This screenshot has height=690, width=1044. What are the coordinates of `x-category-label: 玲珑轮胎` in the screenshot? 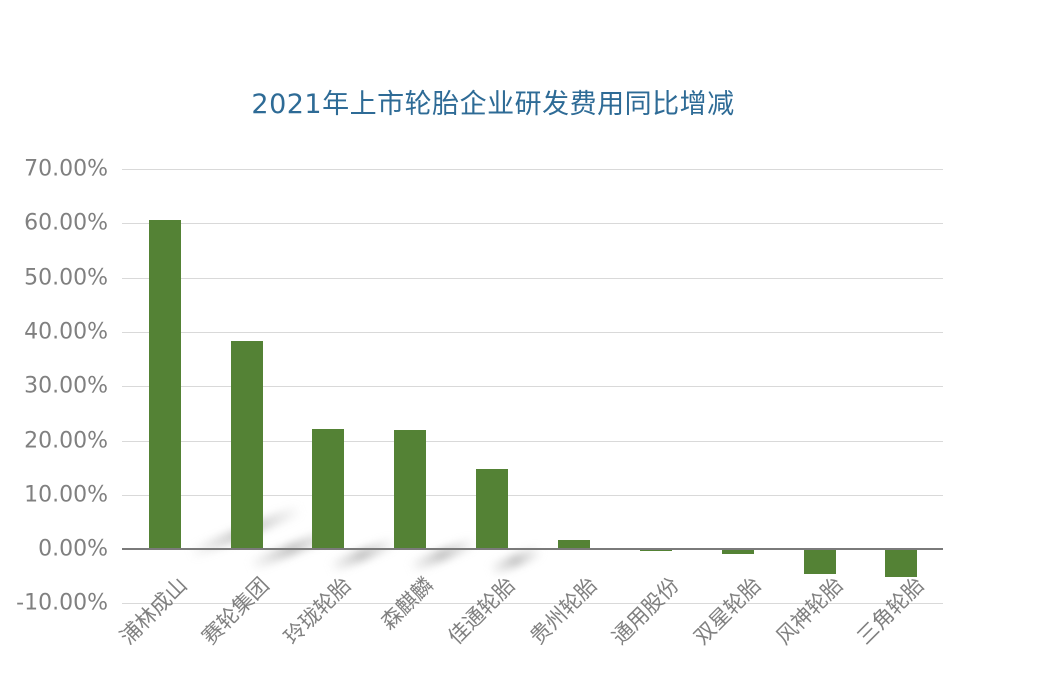 It's located at (317, 611).